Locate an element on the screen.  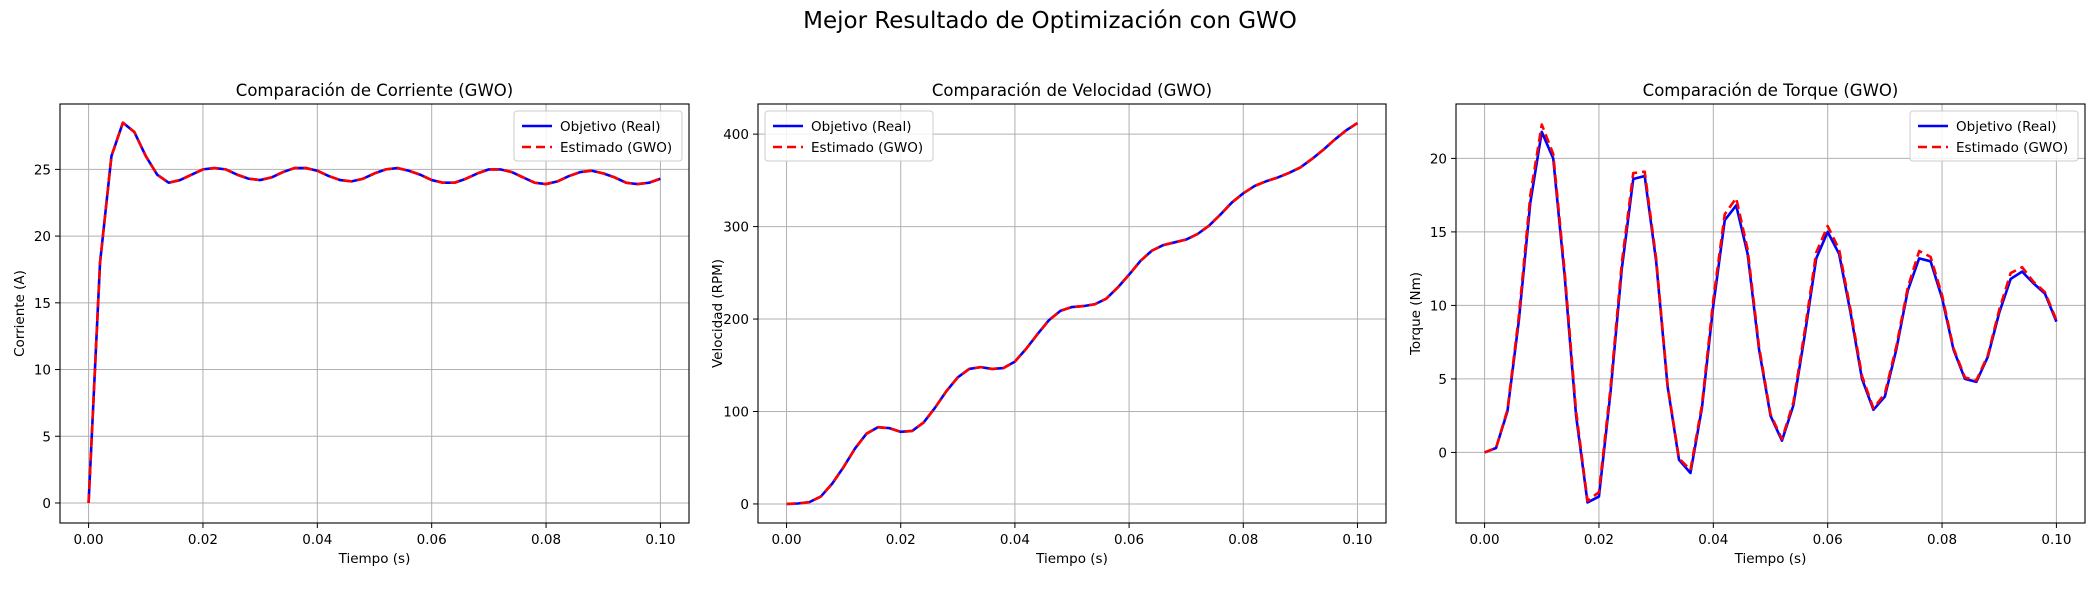
y-tick-label: 200 is located at coordinates (736, 320).